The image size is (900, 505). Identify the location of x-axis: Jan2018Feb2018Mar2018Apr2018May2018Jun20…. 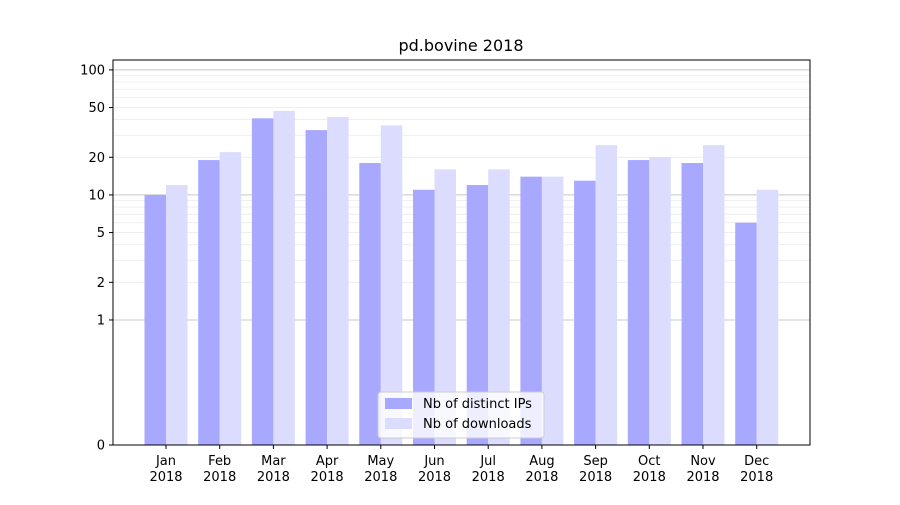
(461, 465).